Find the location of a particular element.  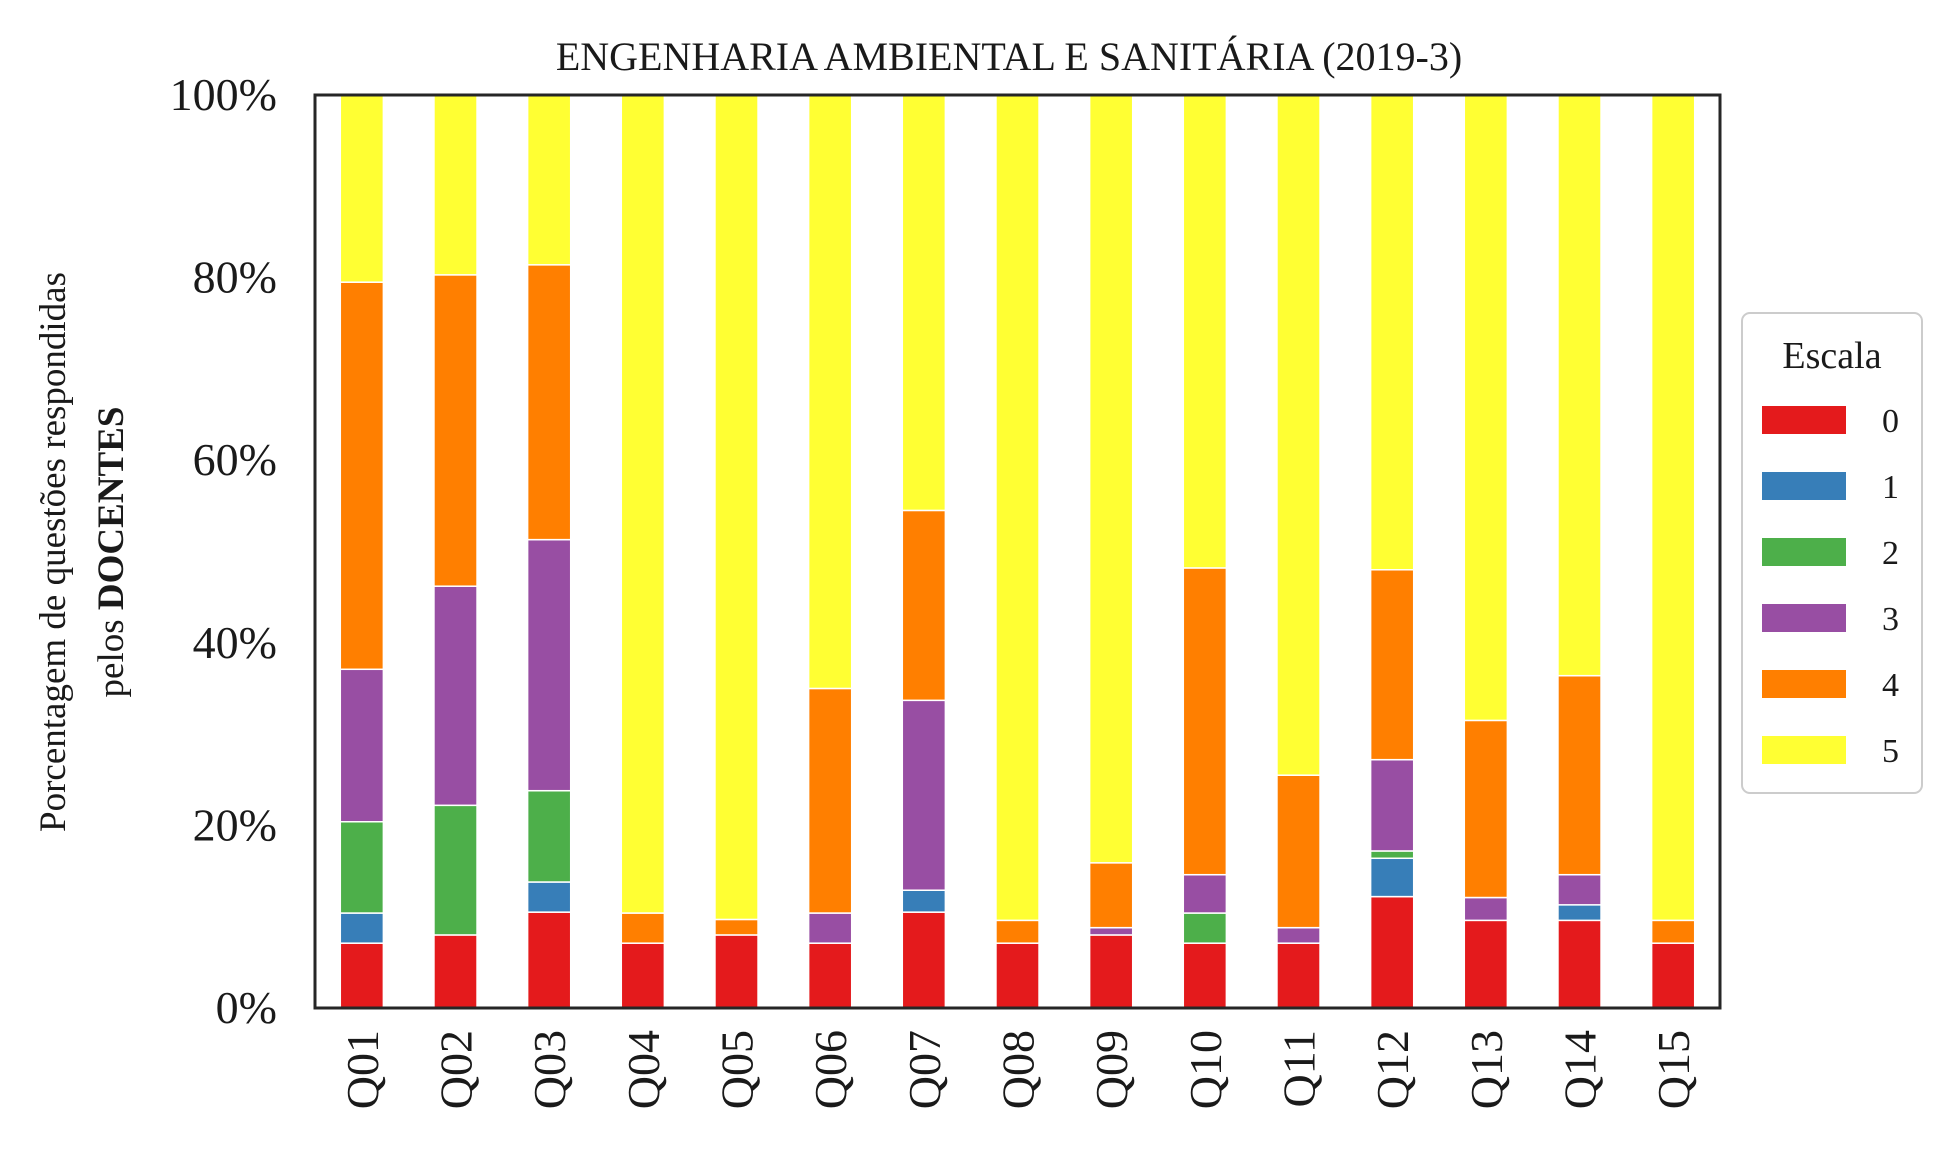

legend: Escala 0 1 2 3 4 5 is located at coordinates (1832, 553).